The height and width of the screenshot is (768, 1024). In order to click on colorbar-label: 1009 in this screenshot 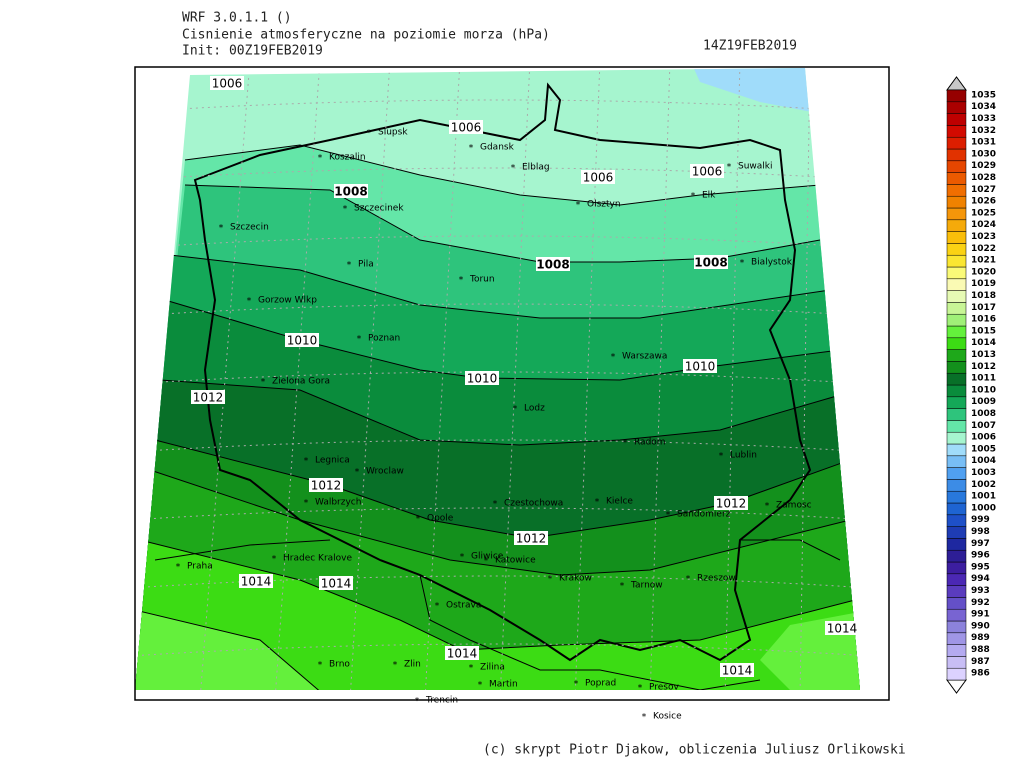, I will do `click(983, 402)`.